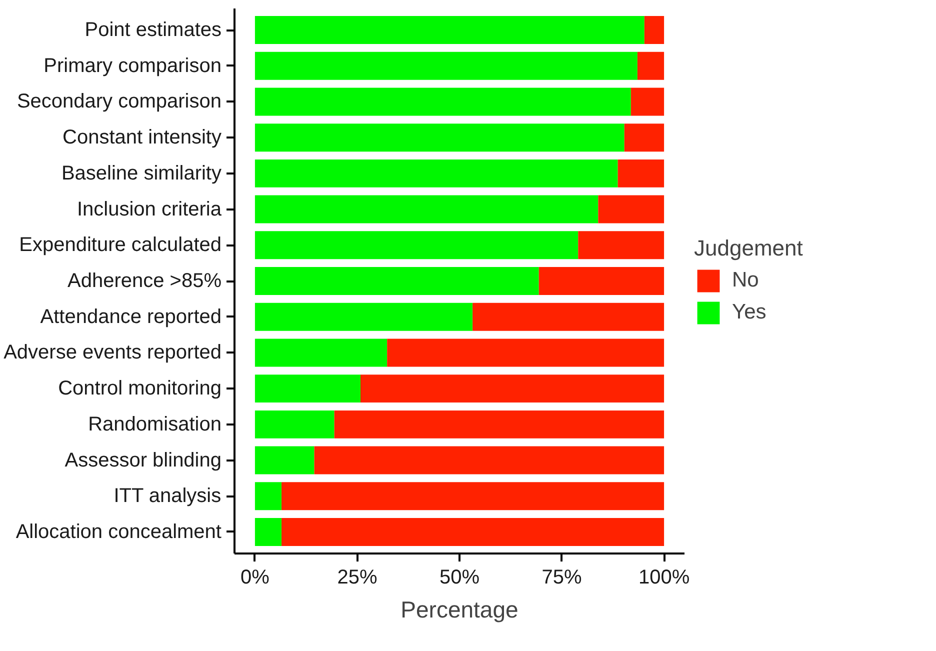 This screenshot has height=651, width=936. Describe the element at coordinates (357, 577) in the screenshot. I see `x-tick-label: 25%` at that location.